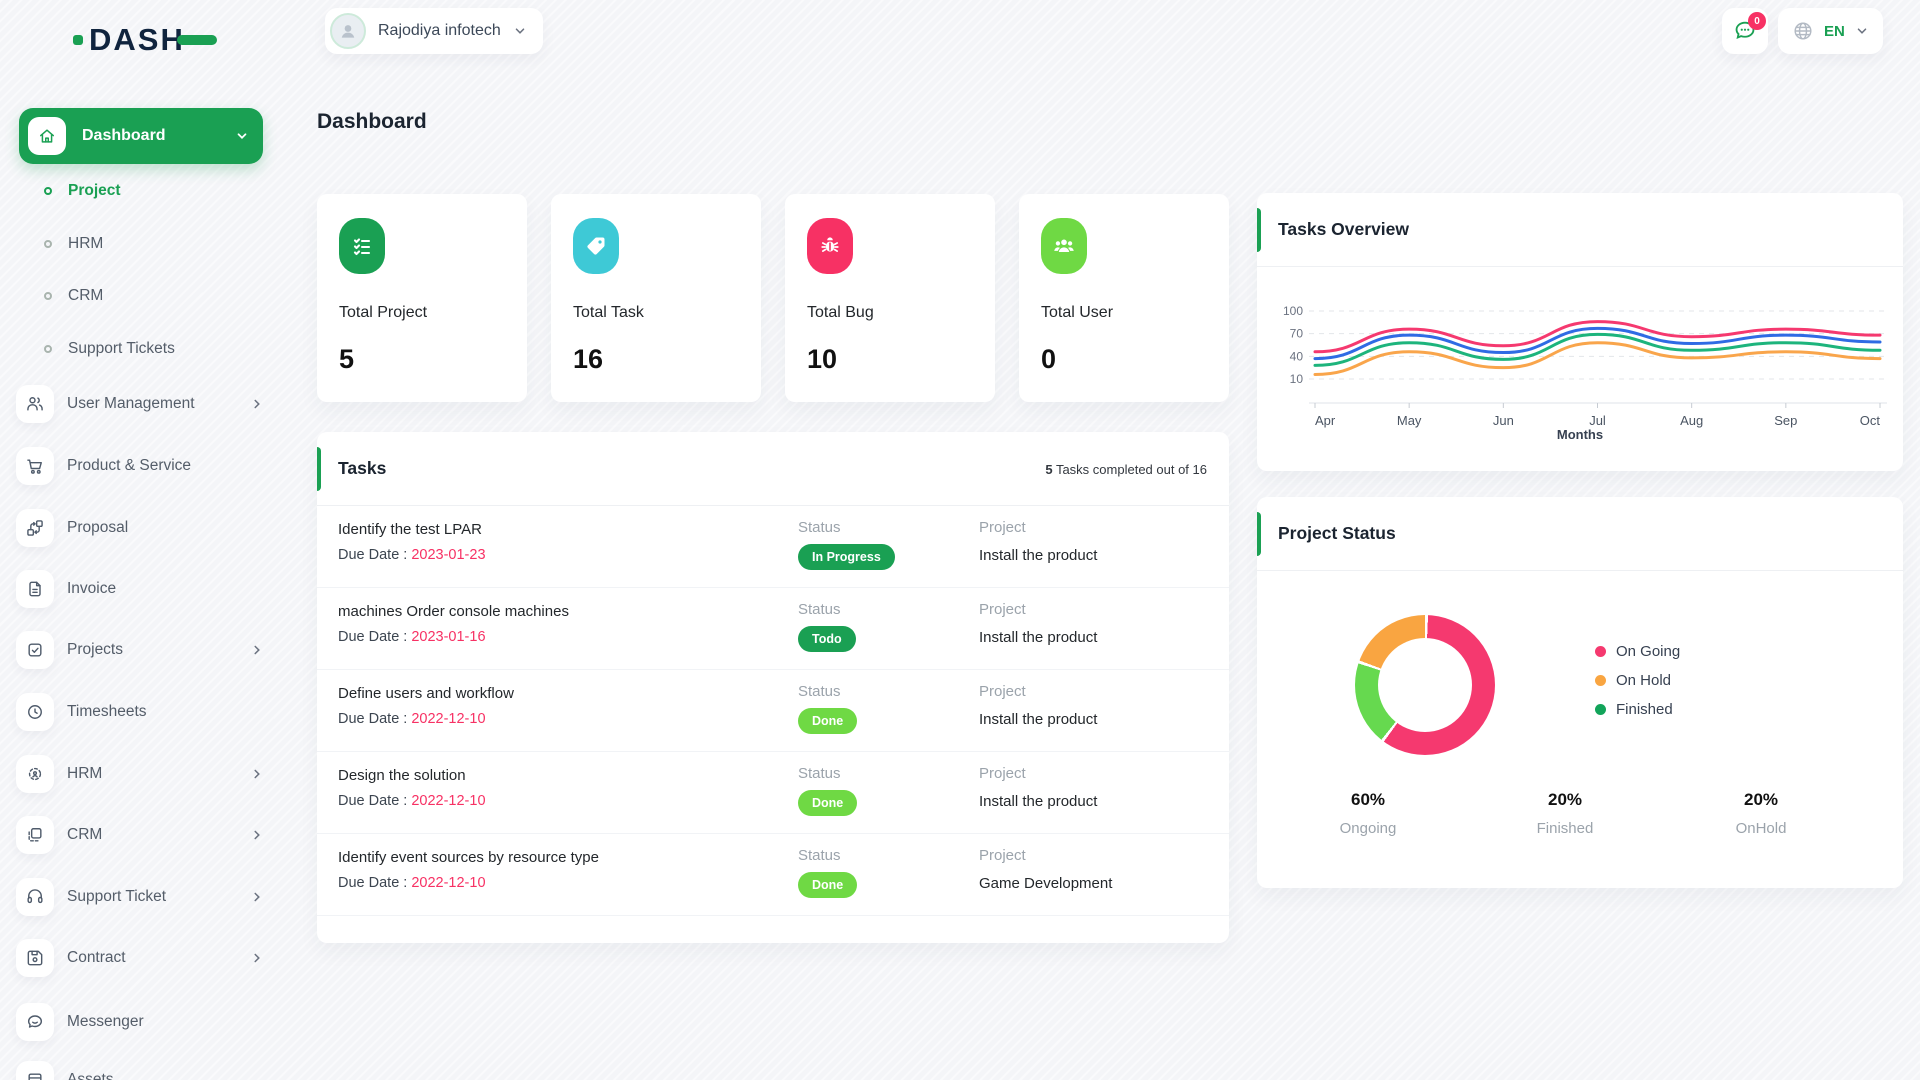 The height and width of the screenshot is (1080, 1920). What do you see at coordinates (412, 801) in the screenshot?
I see `task-due-date: Due Date : 2022-12-10` at bounding box center [412, 801].